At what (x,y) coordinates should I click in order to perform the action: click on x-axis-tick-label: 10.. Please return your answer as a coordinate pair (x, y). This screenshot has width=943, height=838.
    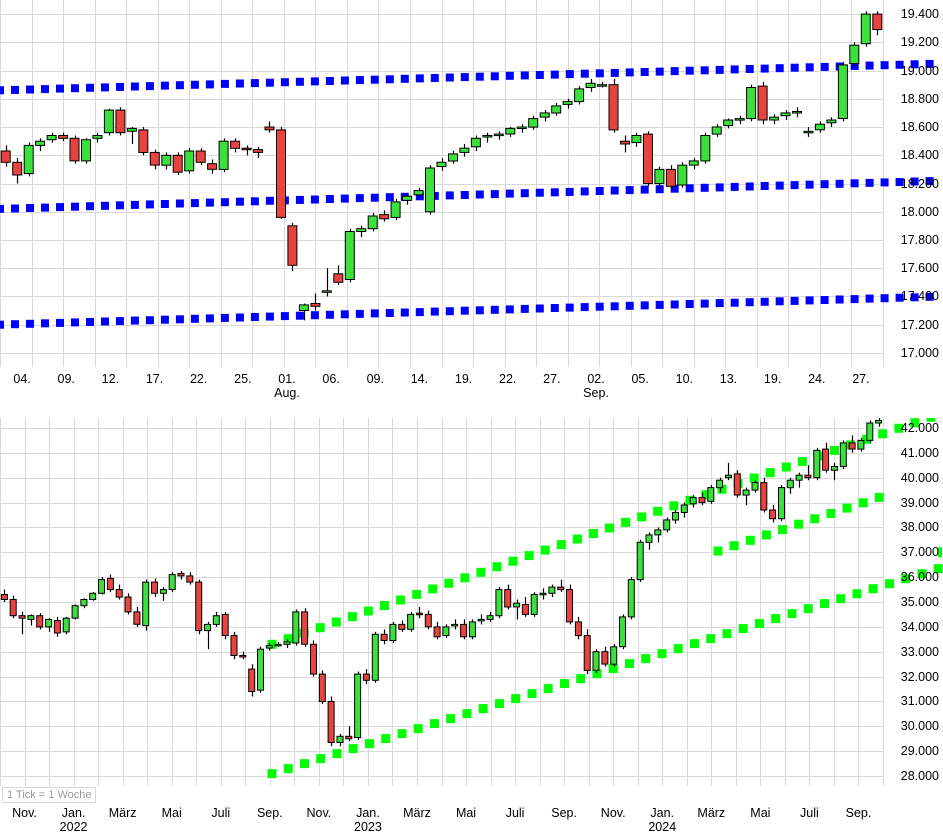
    Looking at the image, I should click on (684, 379).